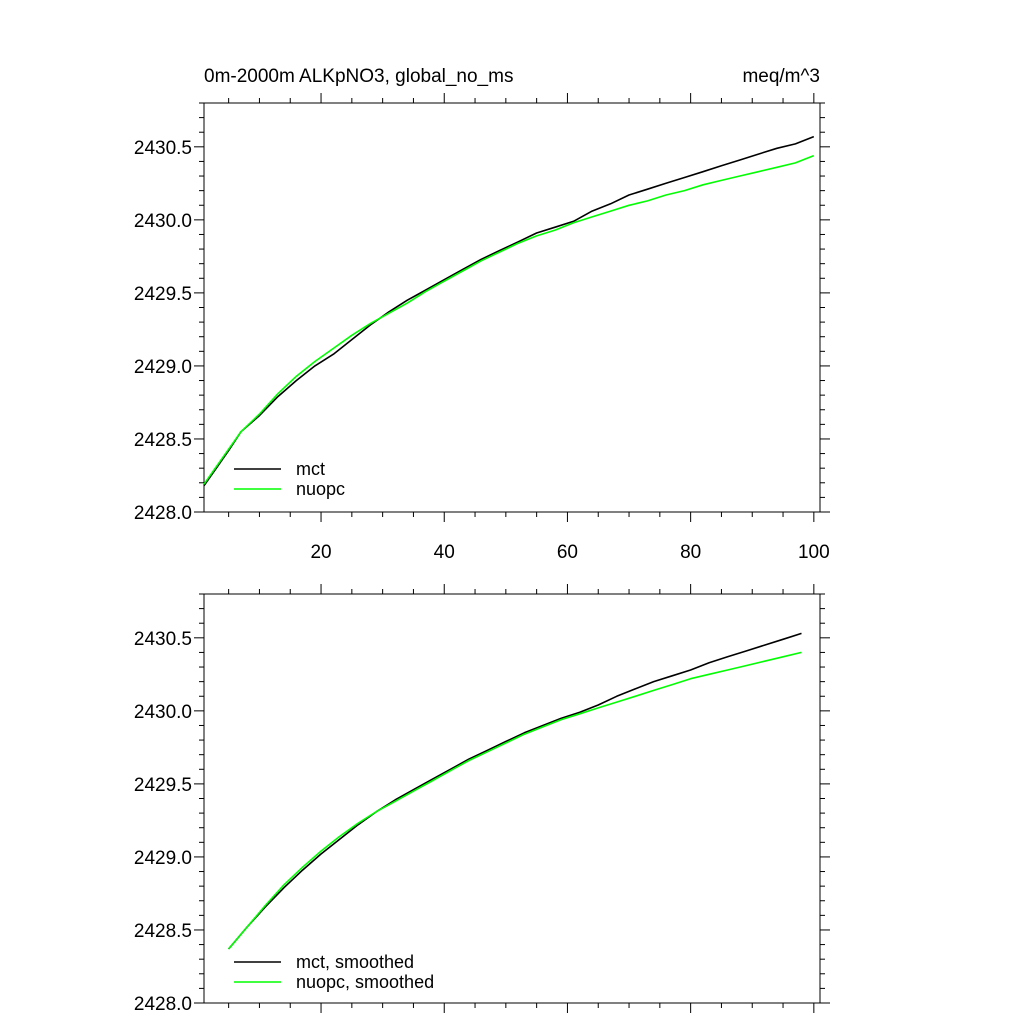 This screenshot has height=1024, width=1024. I want to click on legend-label: nuopc, so click(320, 489).